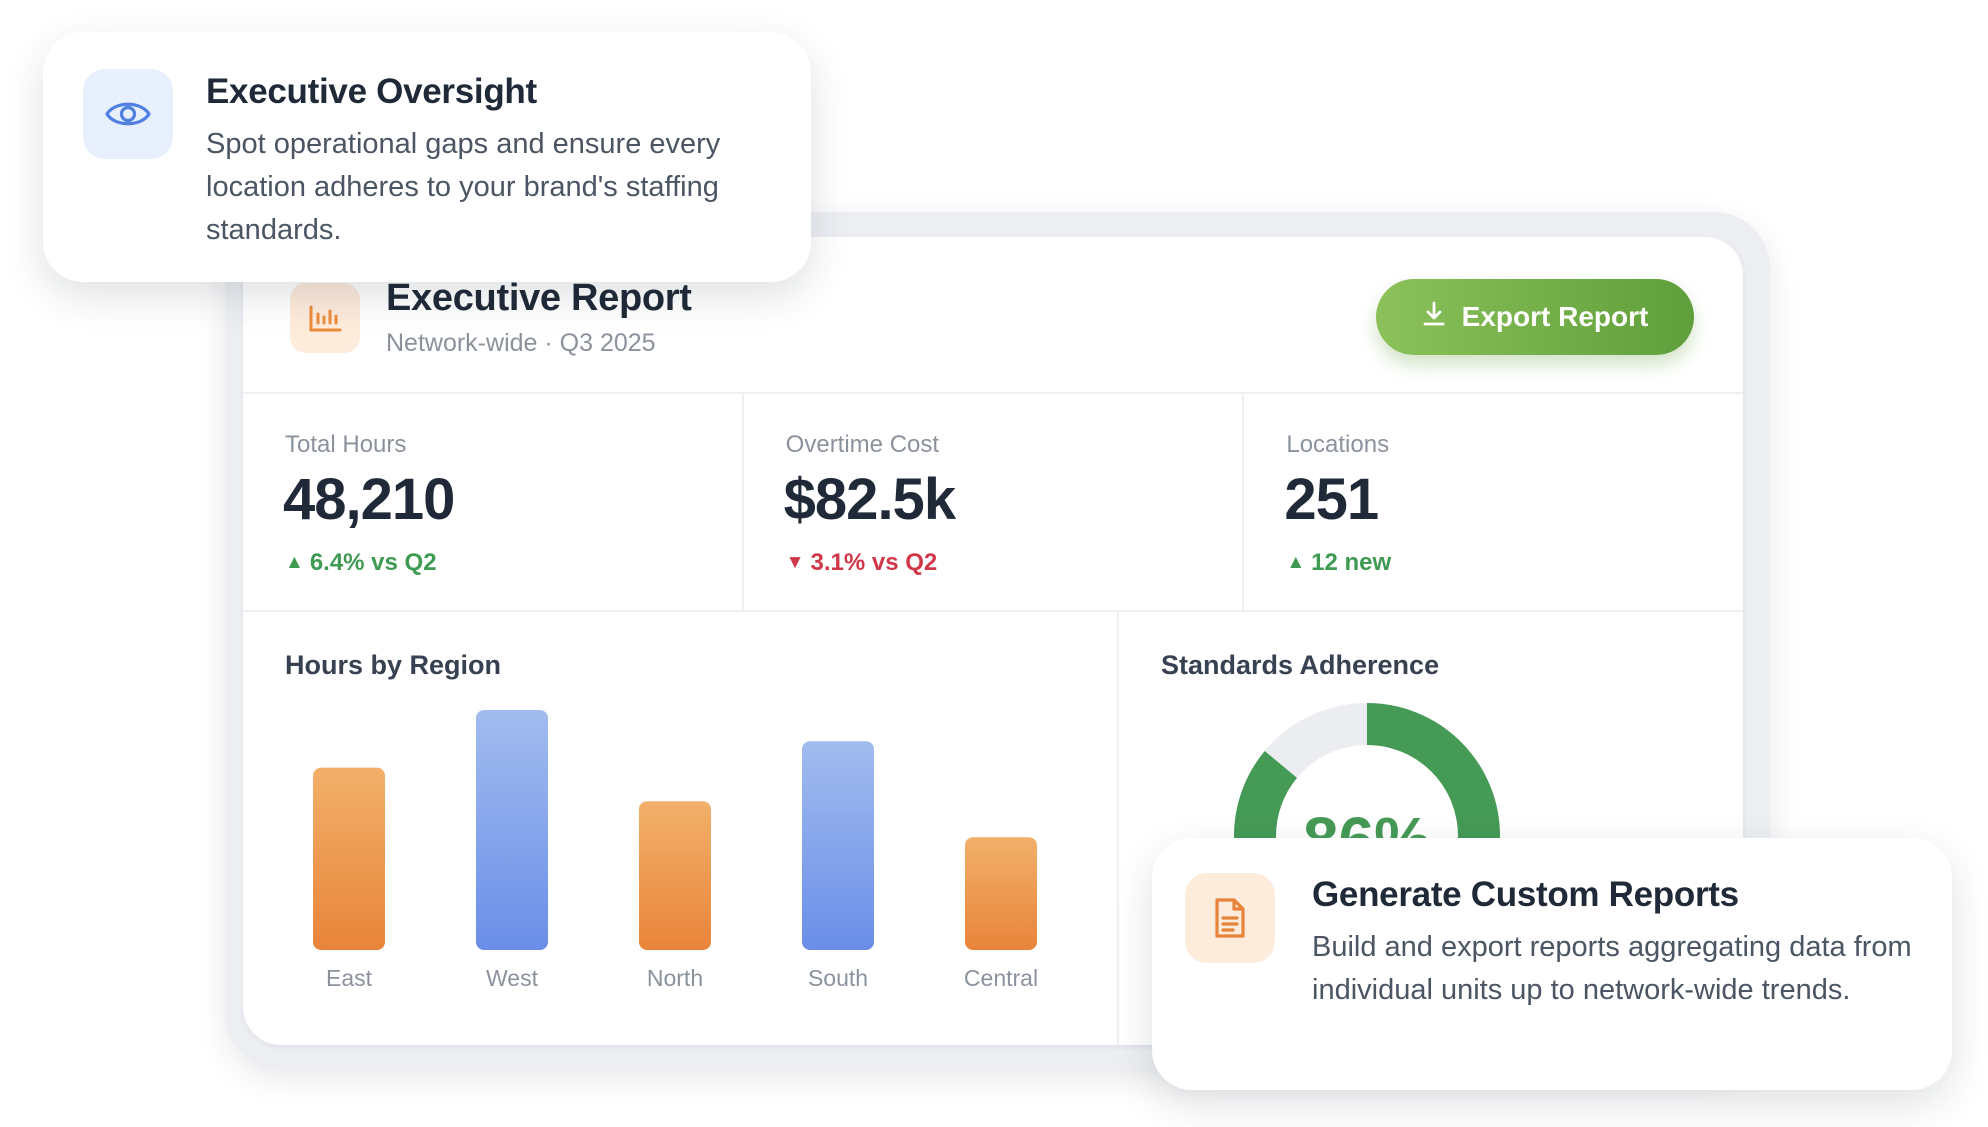 The width and height of the screenshot is (1988, 1127). What do you see at coordinates (128, 114) in the screenshot?
I see `eye-icon` at bounding box center [128, 114].